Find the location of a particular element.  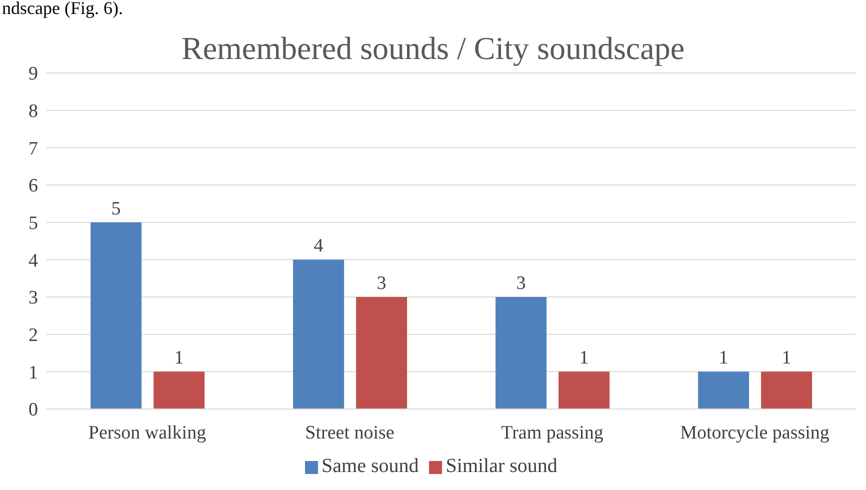

y-tick-label: 3 is located at coordinates (33, 298).